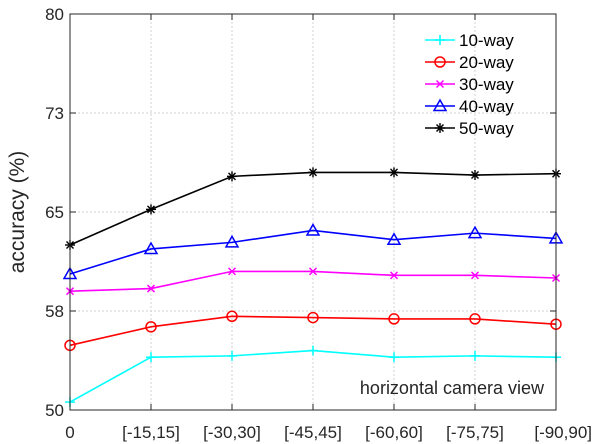 The image size is (592, 444). I want to click on legend-item-40-way: 40-way, so click(469, 106).